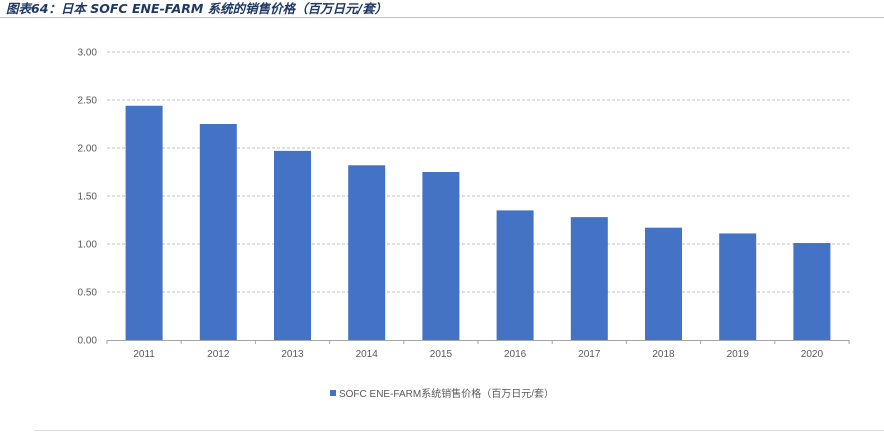 Image resolution: width=884 pixels, height=436 pixels. Describe the element at coordinates (88, 341) in the screenshot. I see `y-tick-label: 0.00` at that location.